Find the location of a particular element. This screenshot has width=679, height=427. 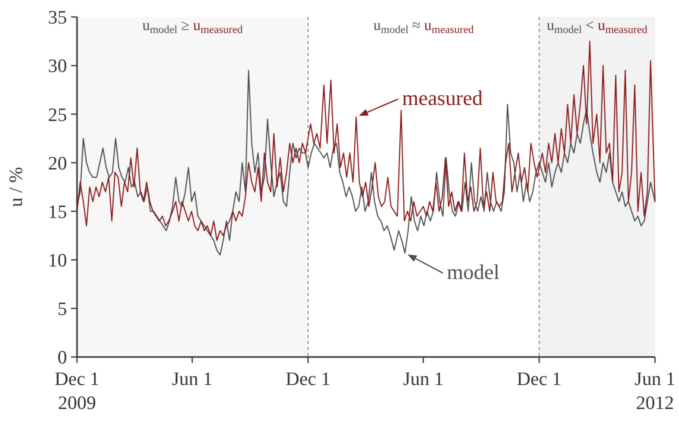

annotation: measured is located at coordinates (443, 98).